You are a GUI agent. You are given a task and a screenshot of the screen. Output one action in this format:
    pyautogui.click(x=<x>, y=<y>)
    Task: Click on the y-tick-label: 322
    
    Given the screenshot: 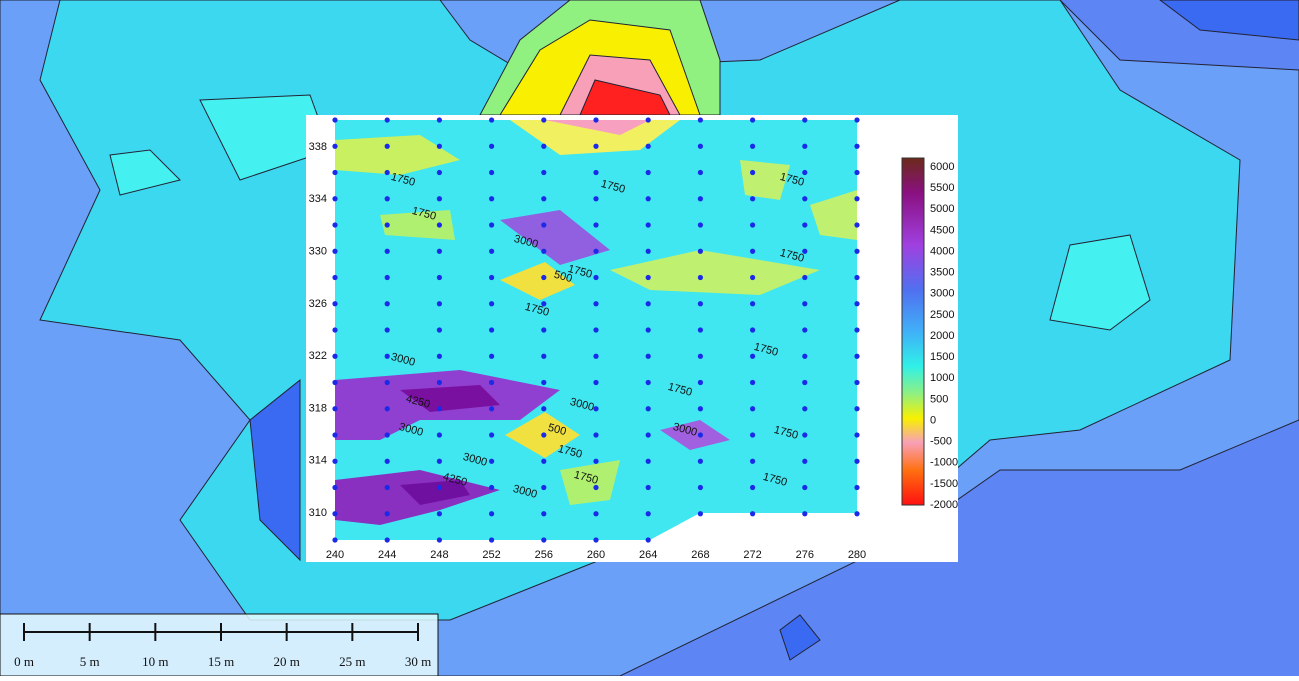 What is the action you would take?
    pyautogui.click(x=318, y=356)
    